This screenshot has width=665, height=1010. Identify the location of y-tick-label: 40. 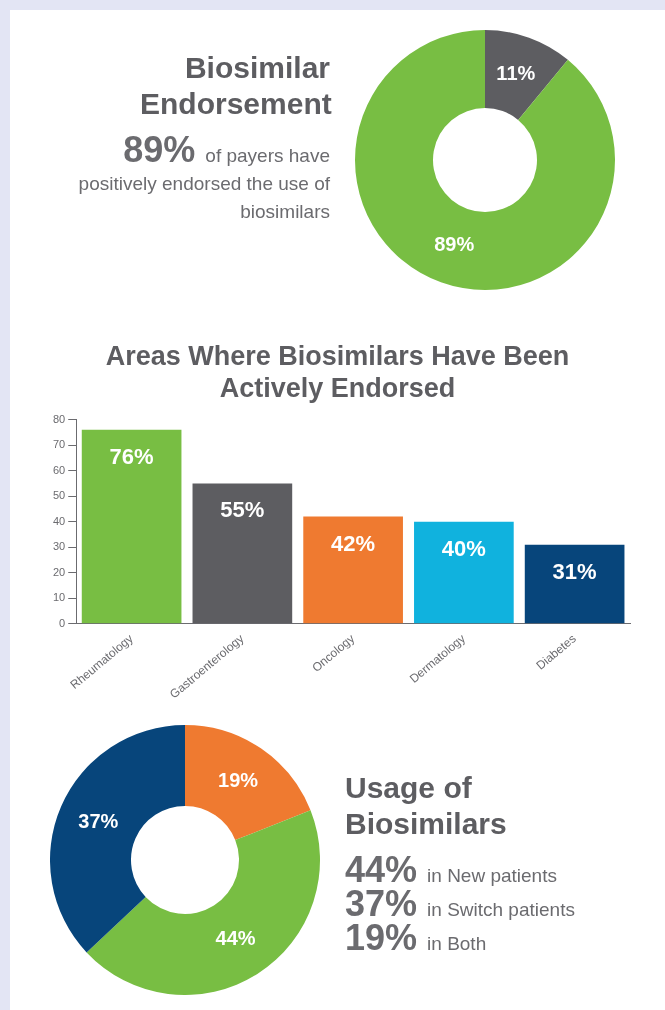
(59, 520).